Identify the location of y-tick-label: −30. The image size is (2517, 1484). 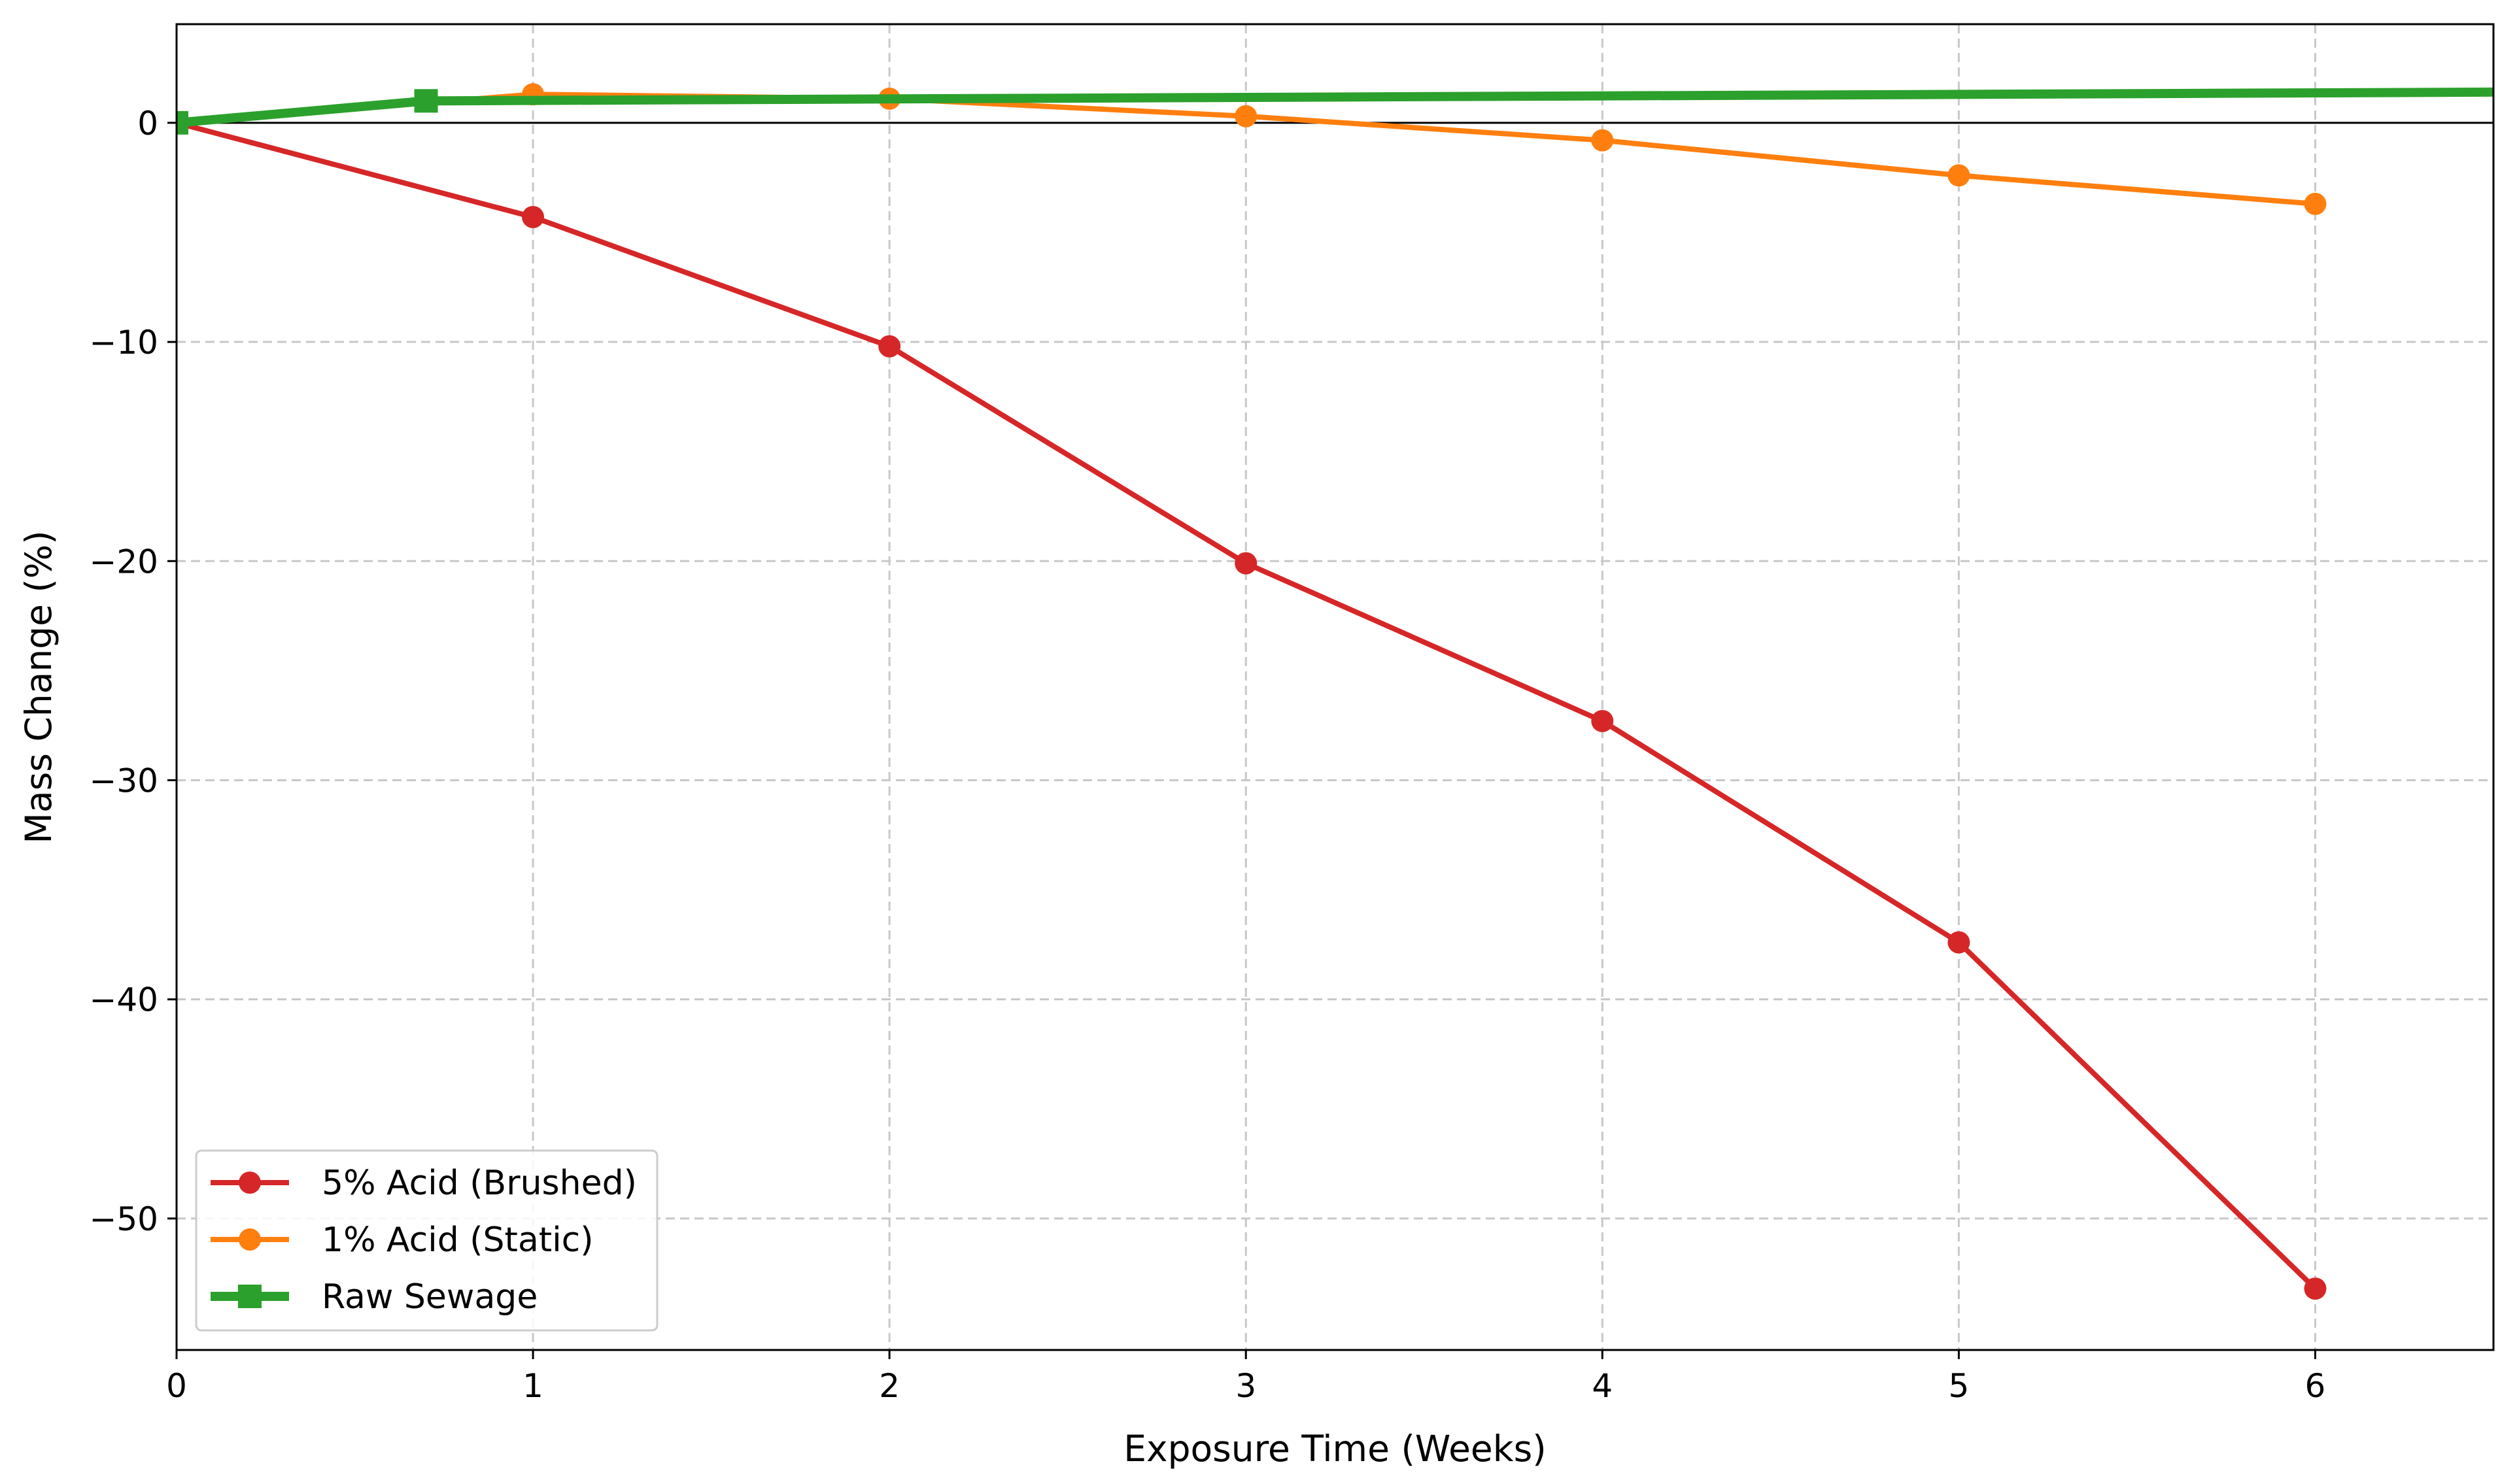
(123, 781).